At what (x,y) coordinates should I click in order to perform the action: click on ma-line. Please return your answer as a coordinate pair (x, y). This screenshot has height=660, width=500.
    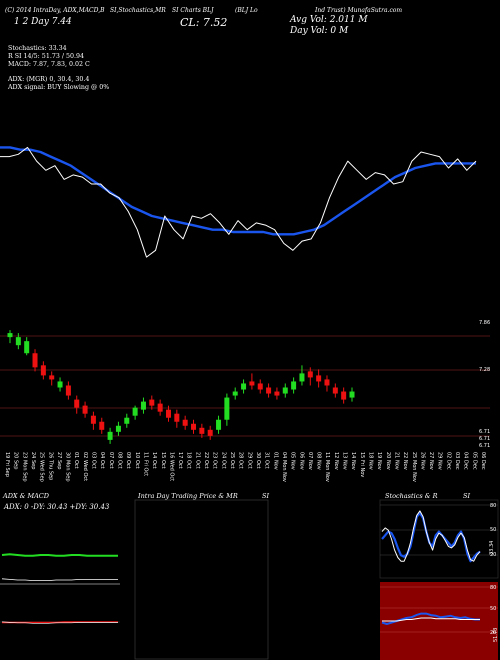
    Looking at the image, I should click on (238, 191).